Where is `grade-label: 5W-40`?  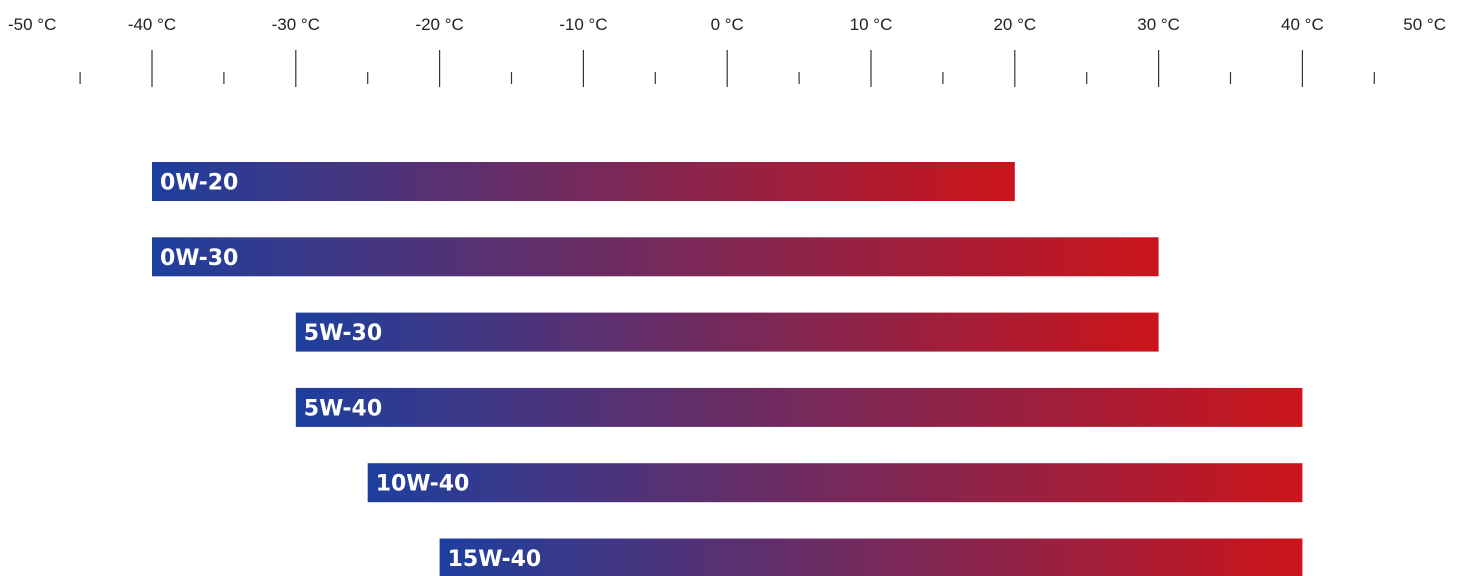
grade-label: 5W-40 is located at coordinates (343, 408).